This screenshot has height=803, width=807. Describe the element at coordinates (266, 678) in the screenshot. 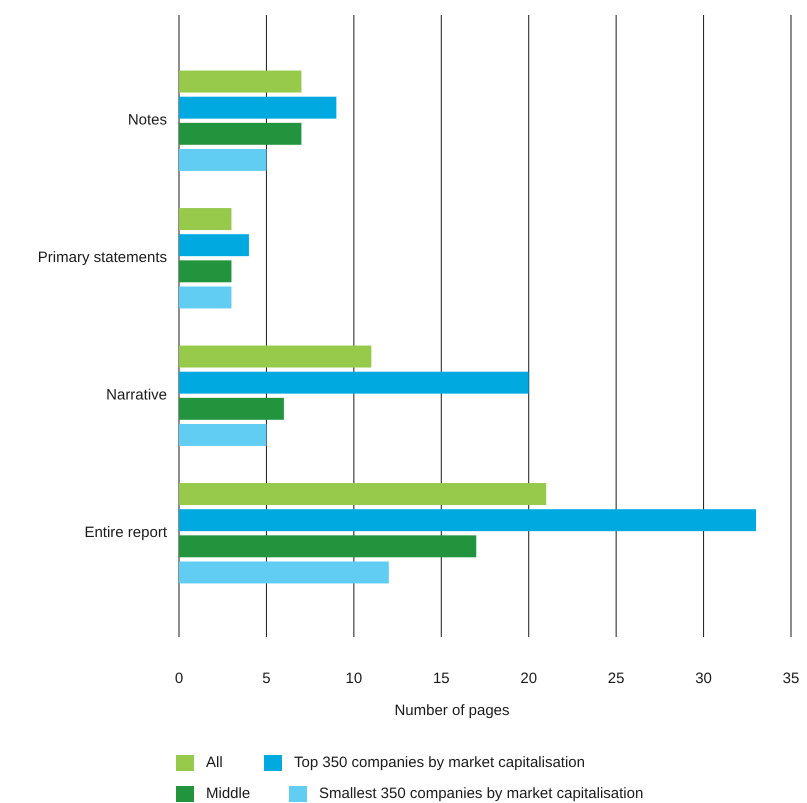

I see `x-tick-label: 5` at that location.